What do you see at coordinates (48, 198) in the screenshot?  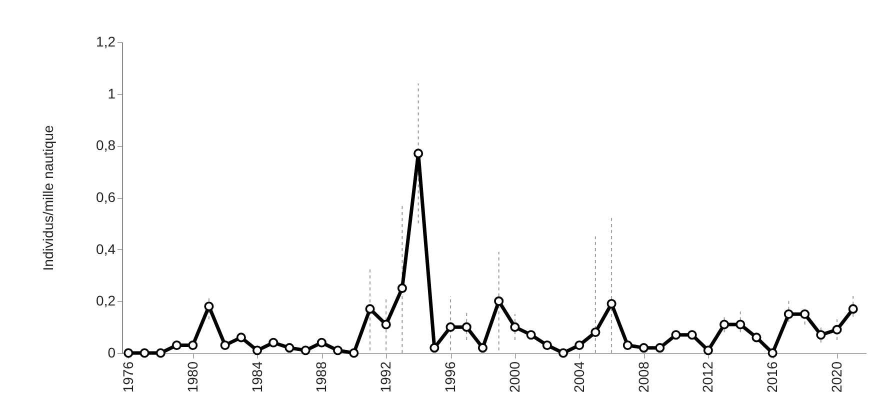 I see `y-axis-title: Individus/mille nautique` at bounding box center [48, 198].